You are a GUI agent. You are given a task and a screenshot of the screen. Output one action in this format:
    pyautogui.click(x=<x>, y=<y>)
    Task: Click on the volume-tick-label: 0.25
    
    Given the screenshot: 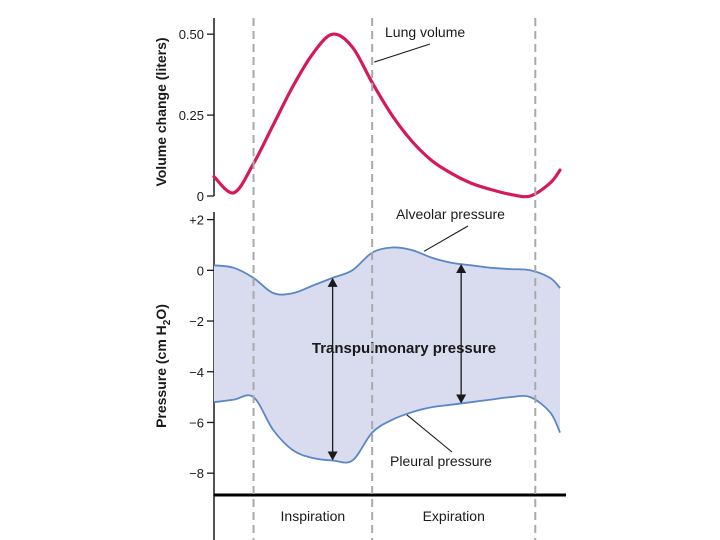 What is the action you would take?
    pyautogui.click(x=191, y=115)
    